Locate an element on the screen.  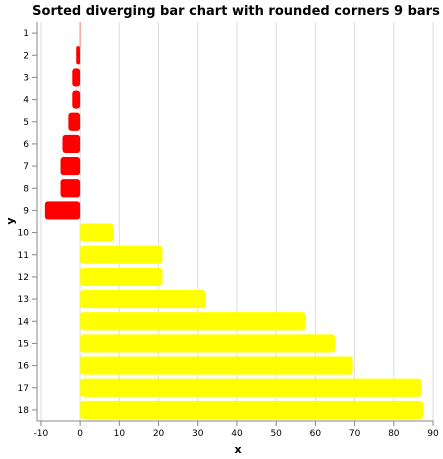
x-tick-label: -10 is located at coordinates (41, 434).